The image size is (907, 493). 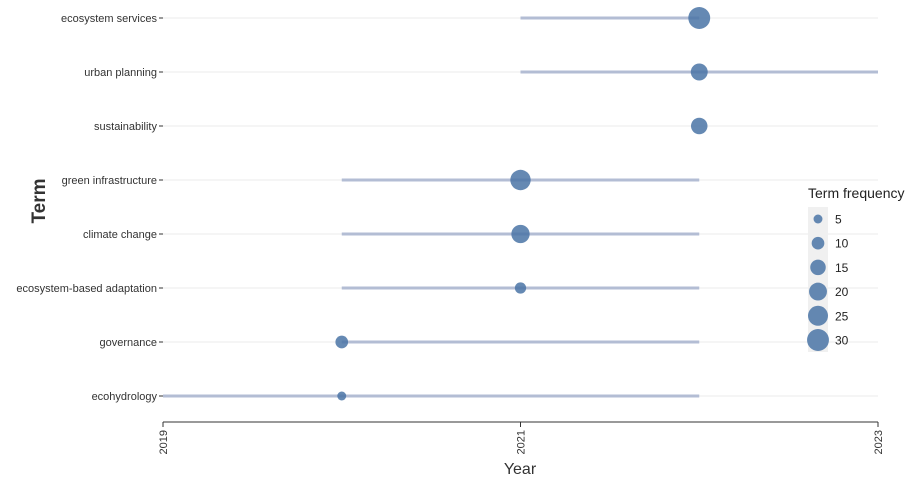 I want to click on x-tick-label-2021: 2021, so click(x=522, y=442).